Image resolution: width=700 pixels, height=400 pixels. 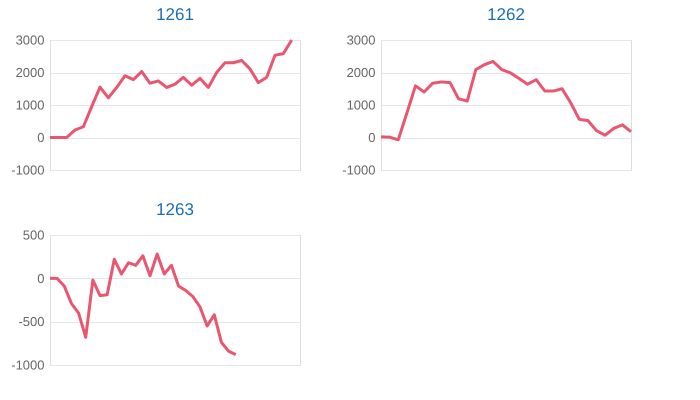 What do you see at coordinates (506, 14) in the screenshot?
I see `chart-title: 1262` at bounding box center [506, 14].